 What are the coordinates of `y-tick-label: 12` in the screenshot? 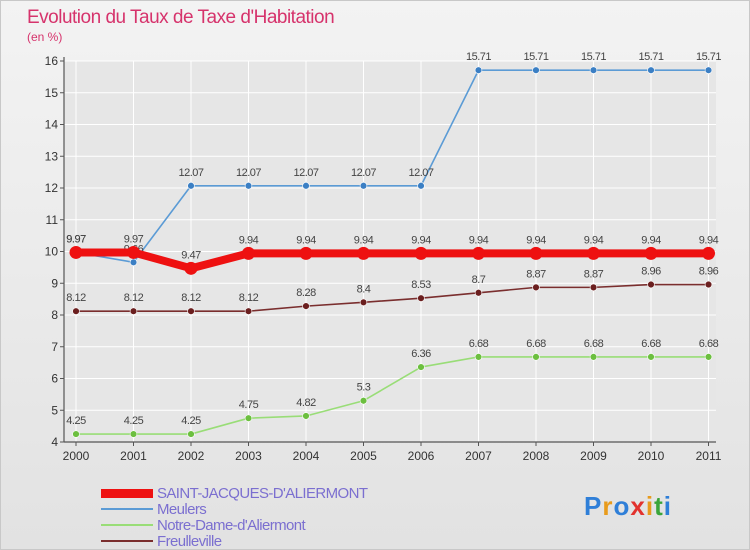 It's located at (52, 188).